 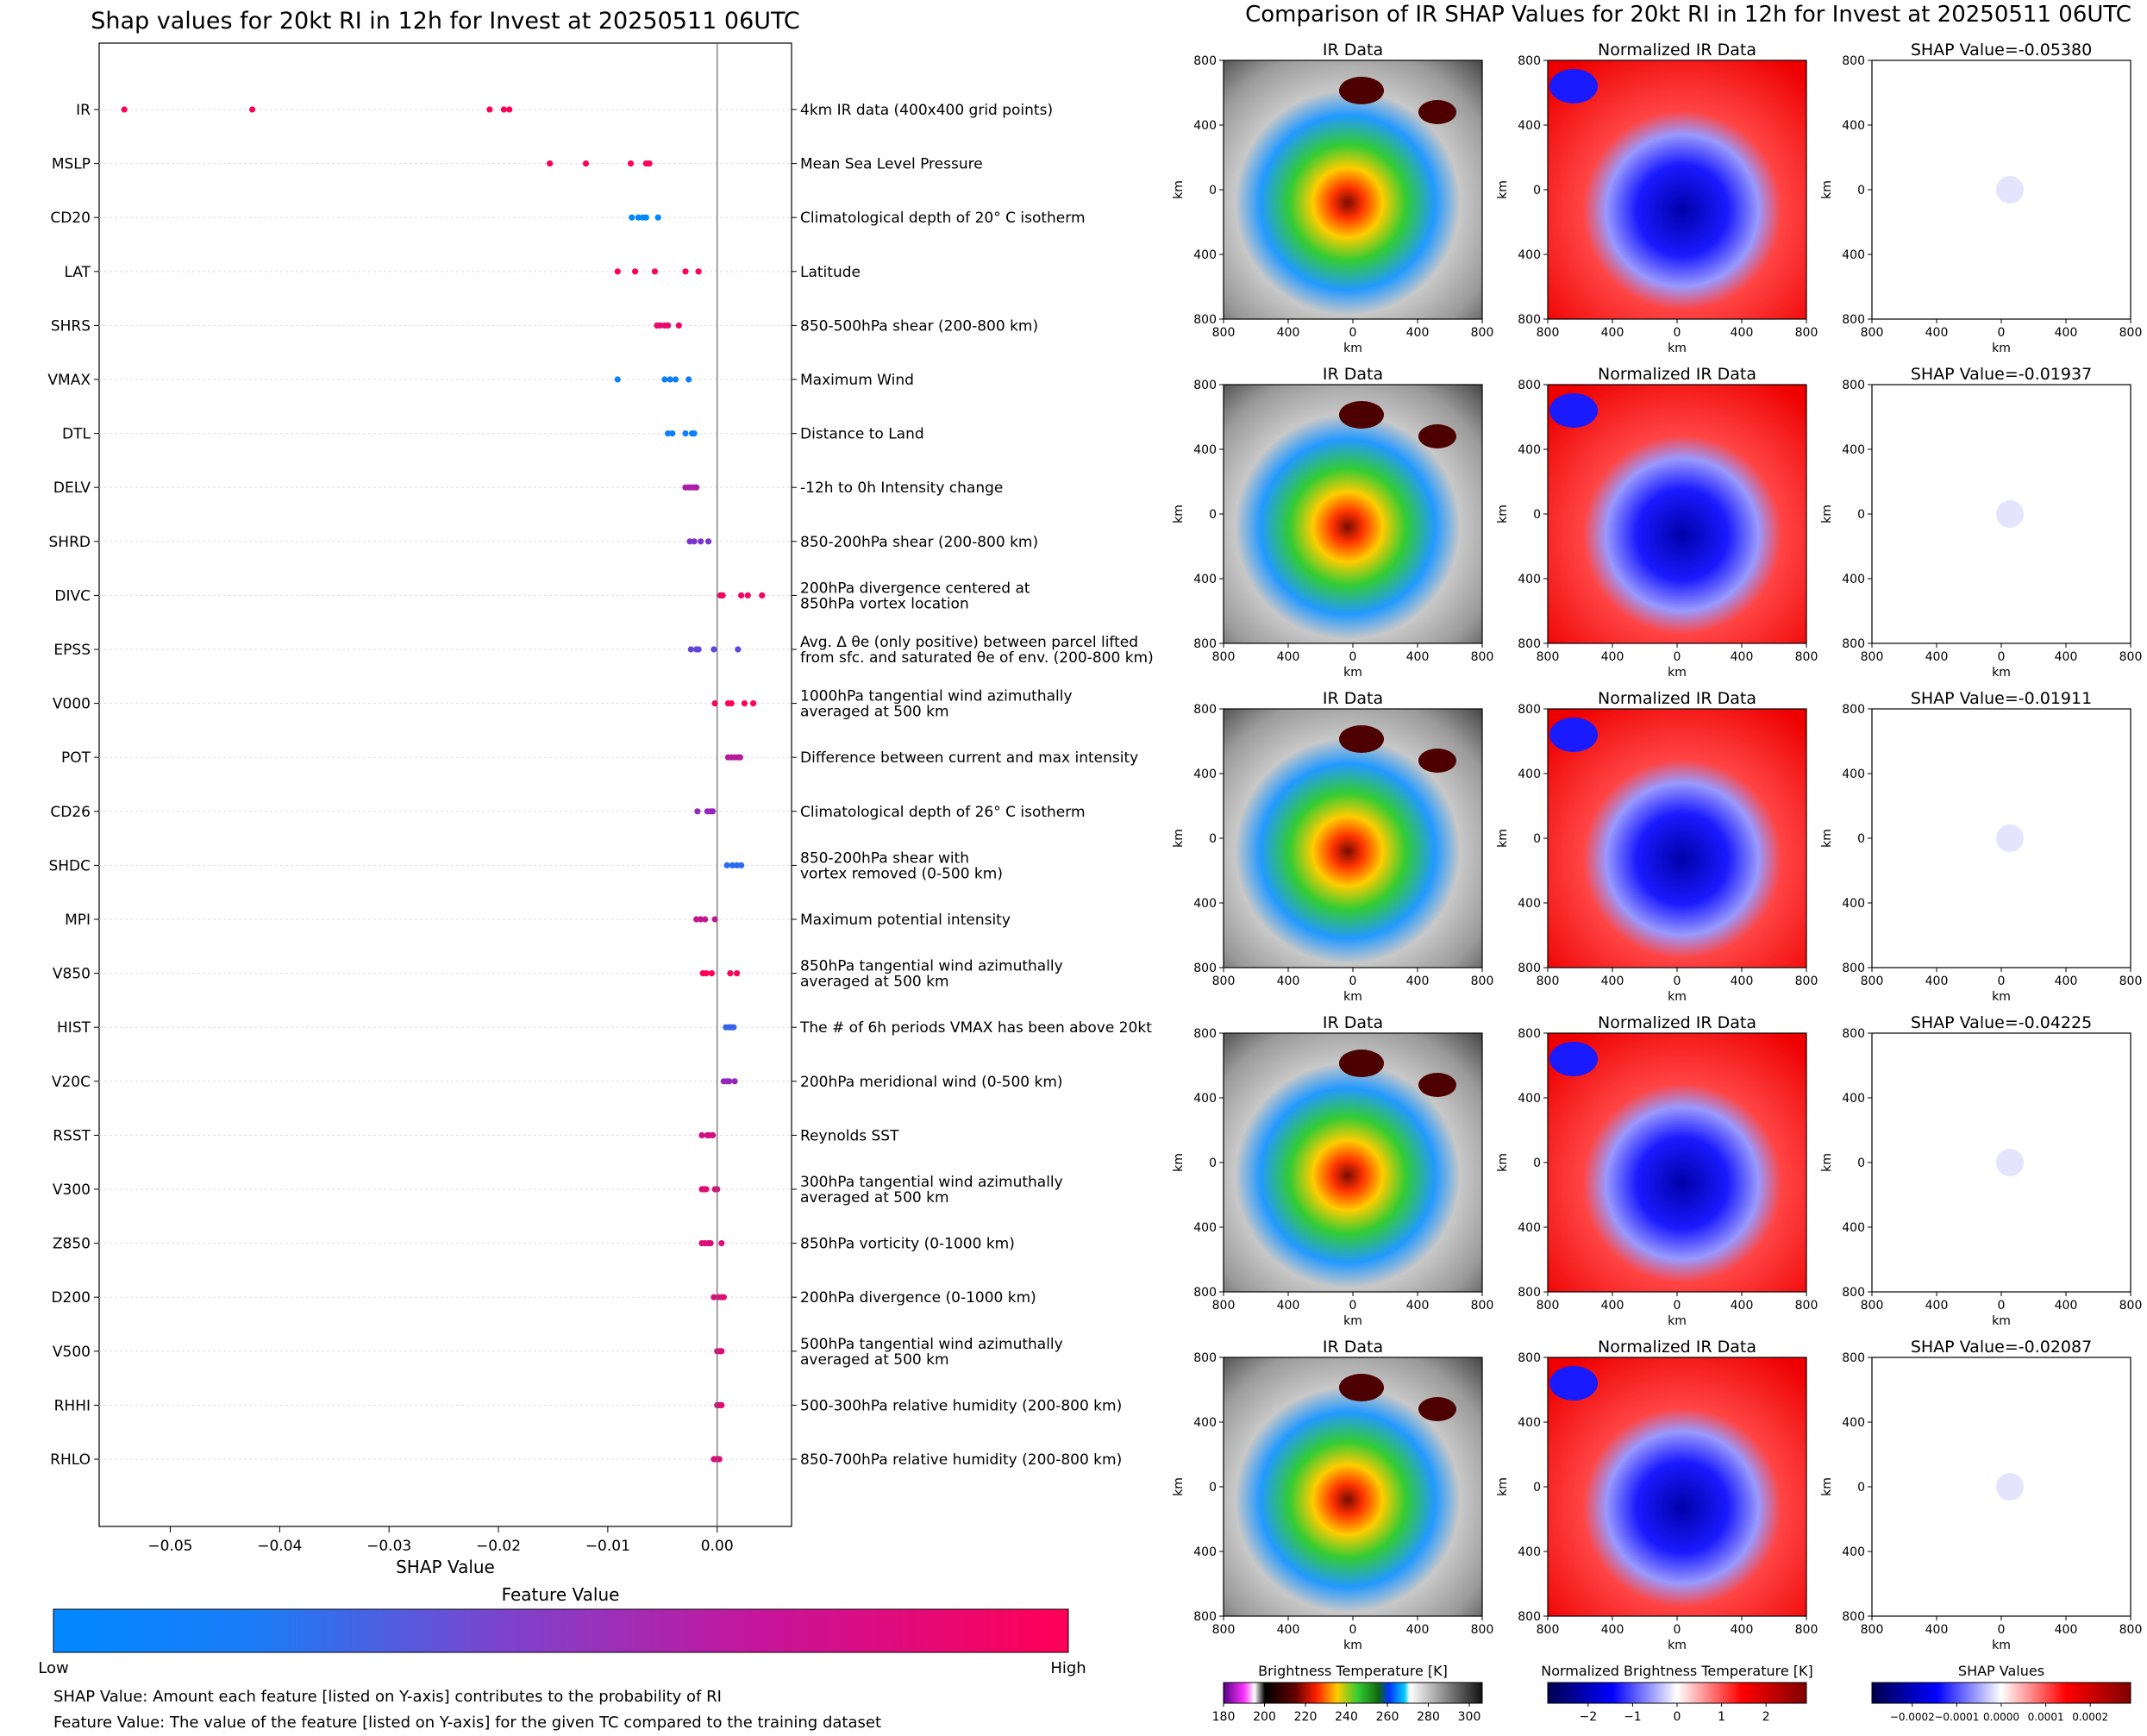 What do you see at coordinates (902, 873) in the screenshot?
I see `feature-description: vortex removed (0-500 km)` at bounding box center [902, 873].